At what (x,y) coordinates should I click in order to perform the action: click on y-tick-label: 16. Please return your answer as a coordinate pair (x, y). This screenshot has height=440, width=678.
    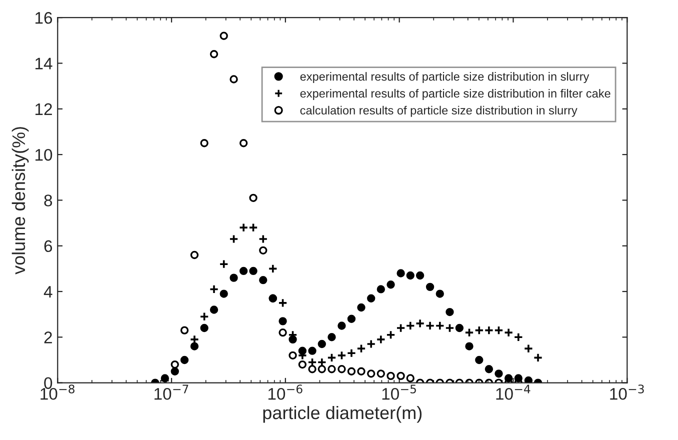
    Looking at the image, I should click on (44, 18).